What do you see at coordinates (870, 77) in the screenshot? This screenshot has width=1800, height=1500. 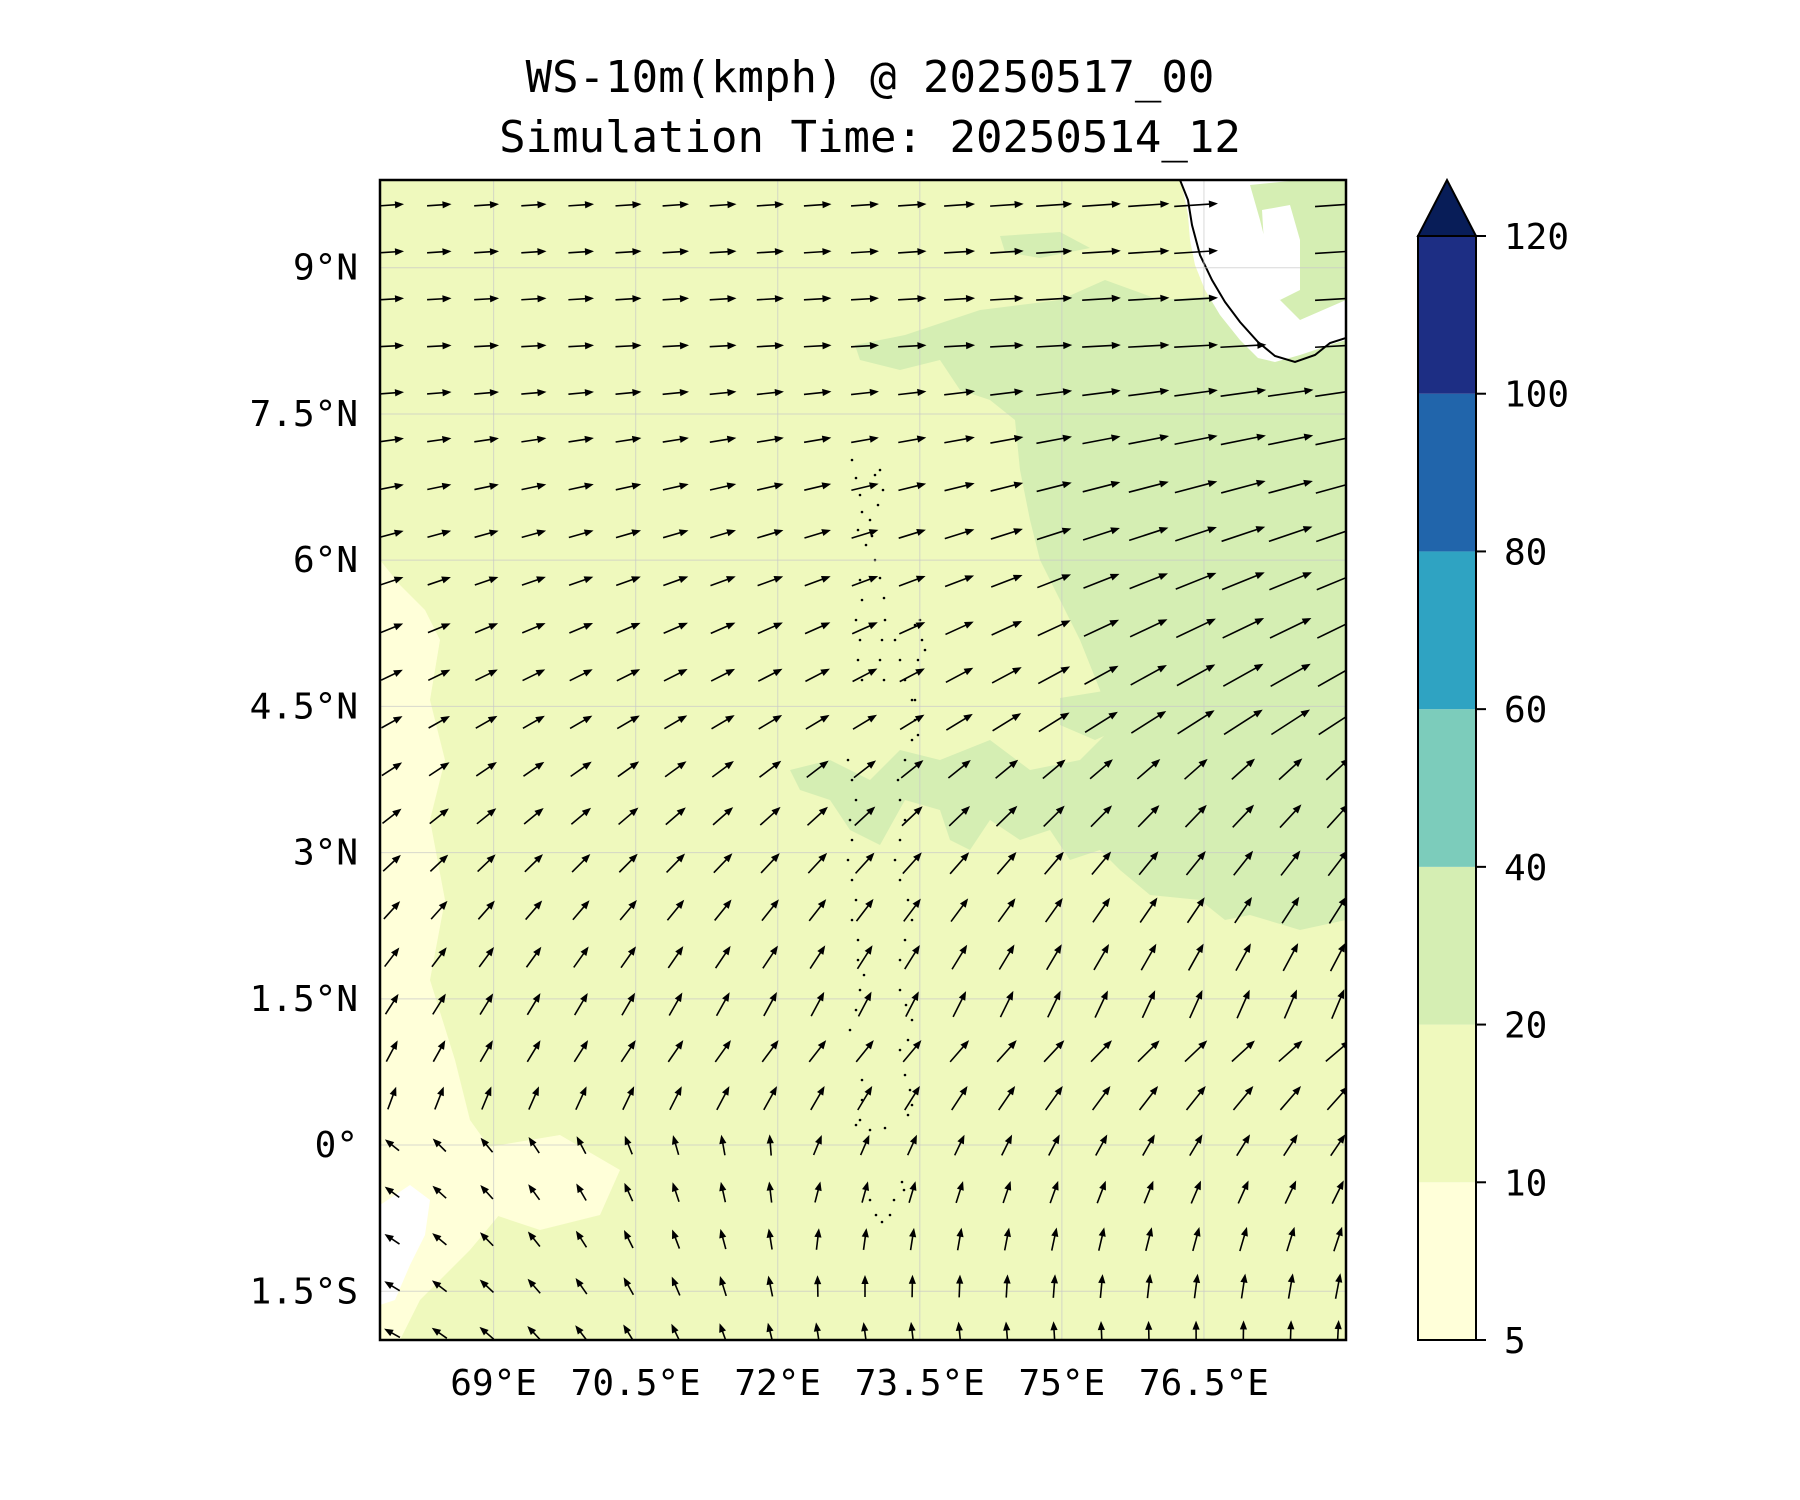 I see `map-title: WS-10m(kmph) @ 20250517_00` at bounding box center [870, 77].